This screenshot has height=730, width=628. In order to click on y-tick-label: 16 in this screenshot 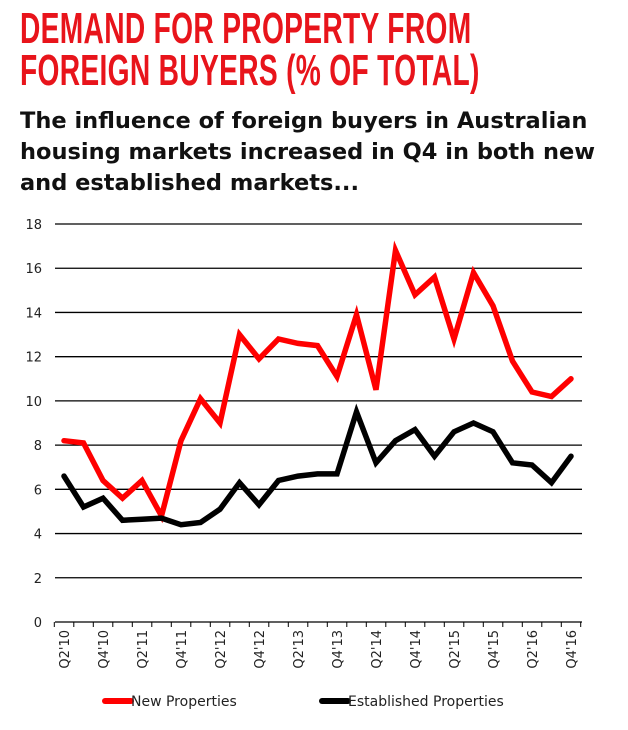, I will do `click(33, 269)`.